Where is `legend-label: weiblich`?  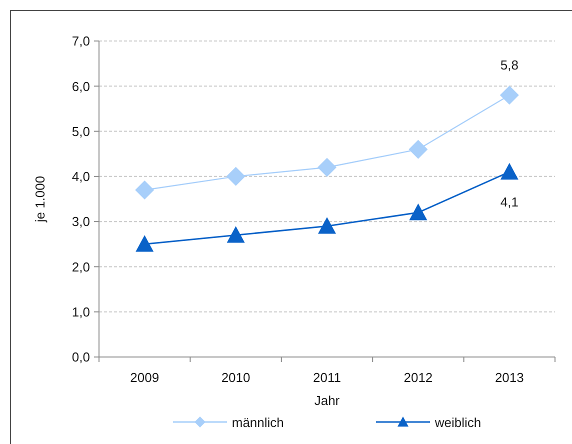
legend-label: weiblich is located at coordinates (458, 422).